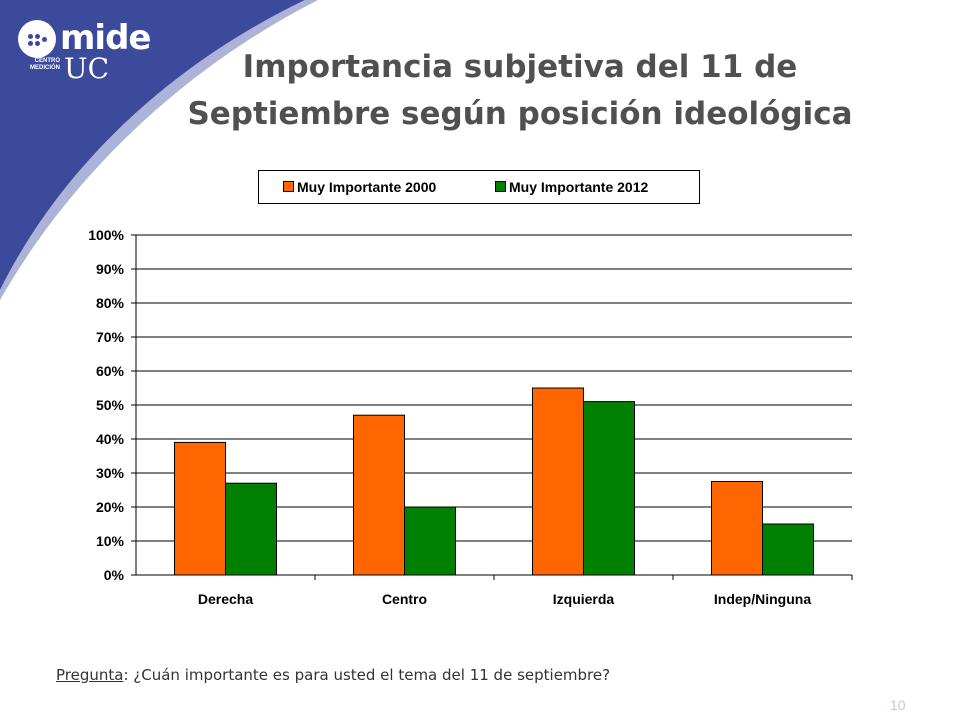  Describe the element at coordinates (110, 303) in the screenshot. I see `y-tick-label: 80%` at that location.